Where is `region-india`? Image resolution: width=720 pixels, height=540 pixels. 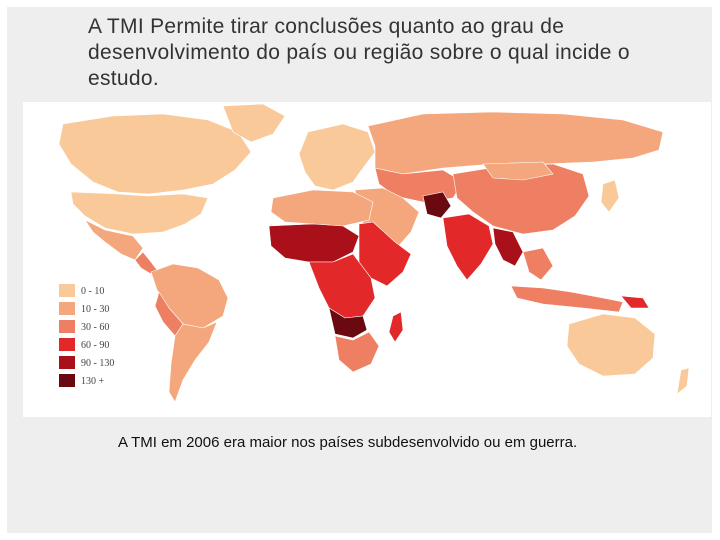
region-india is located at coordinates (468, 247).